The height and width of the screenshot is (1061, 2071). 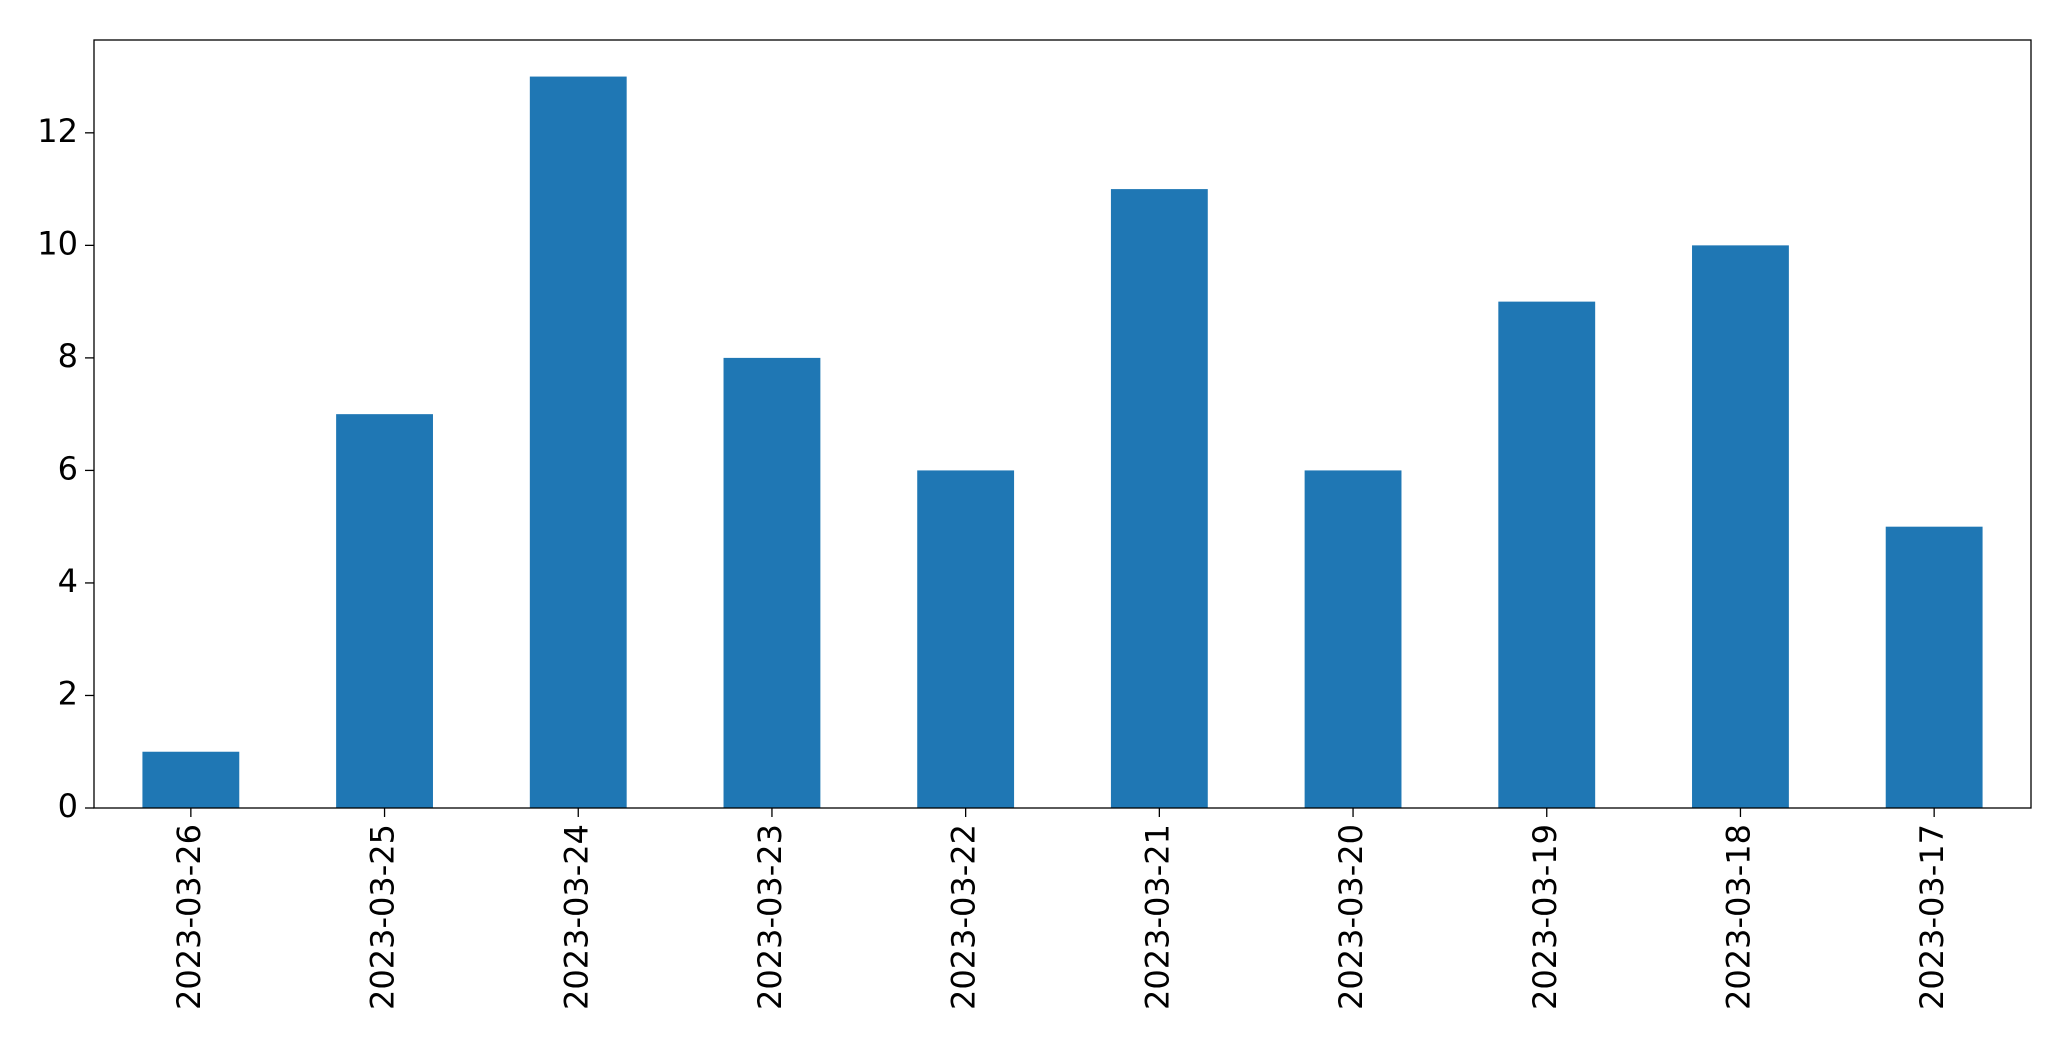 What do you see at coordinates (68, 356) in the screenshot?
I see `y-tick-label: 8` at bounding box center [68, 356].